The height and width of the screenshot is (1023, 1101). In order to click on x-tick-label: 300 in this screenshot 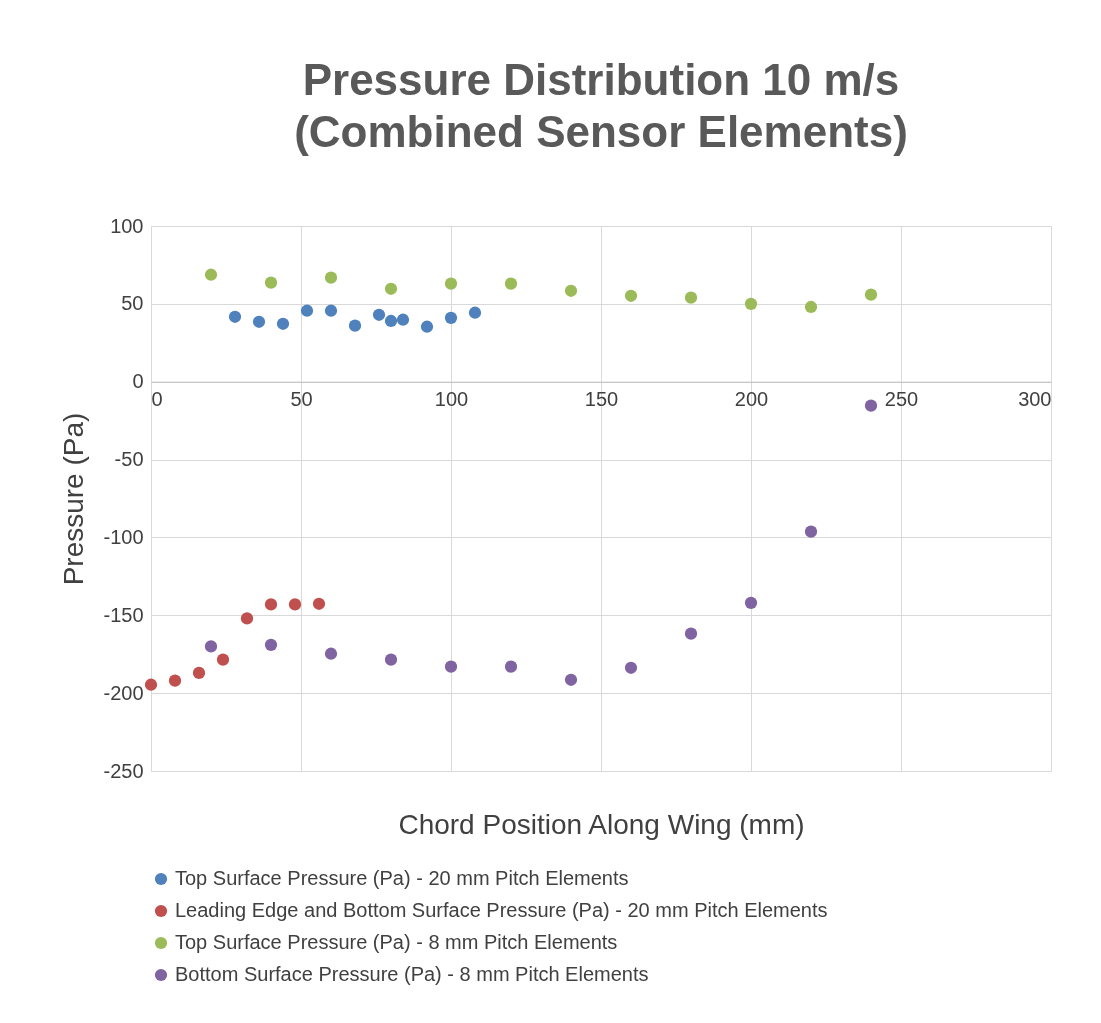, I will do `click(1035, 399)`.